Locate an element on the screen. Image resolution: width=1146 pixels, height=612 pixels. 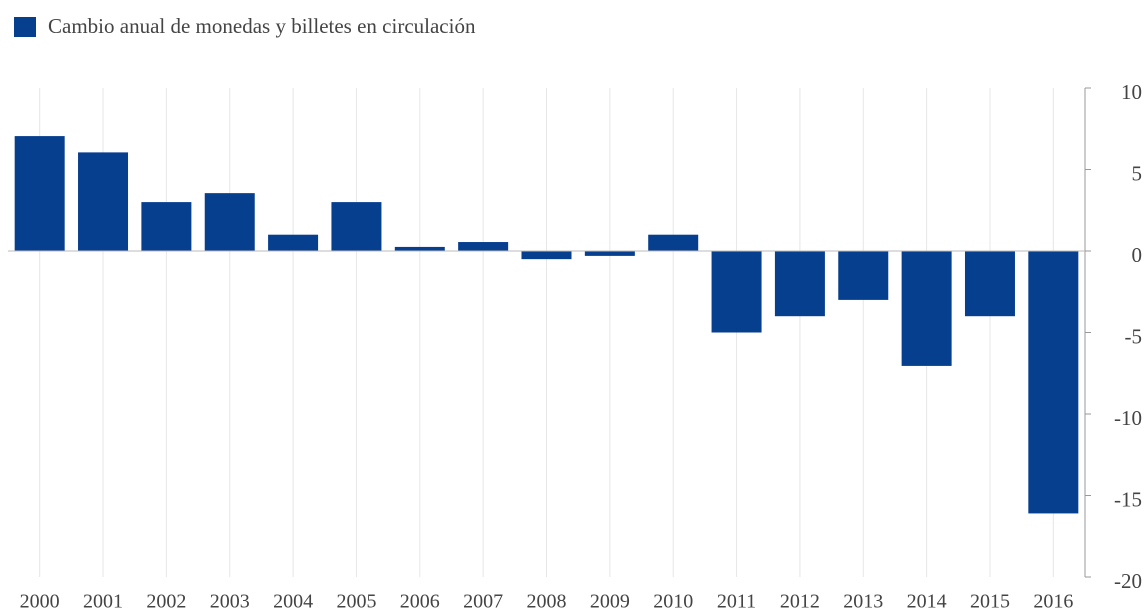
x-tick-label: 2001 is located at coordinates (103, 601).